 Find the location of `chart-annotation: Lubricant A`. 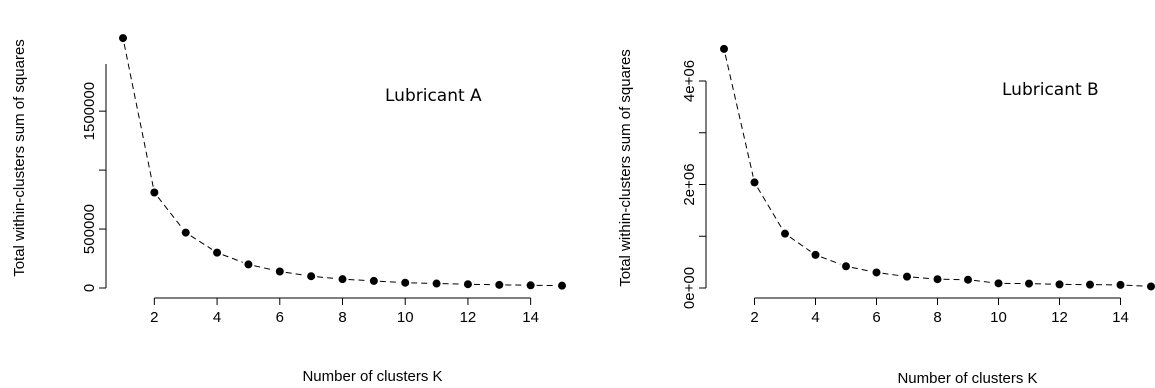

chart-annotation: Lubricant A is located at coordinates (433, 96).